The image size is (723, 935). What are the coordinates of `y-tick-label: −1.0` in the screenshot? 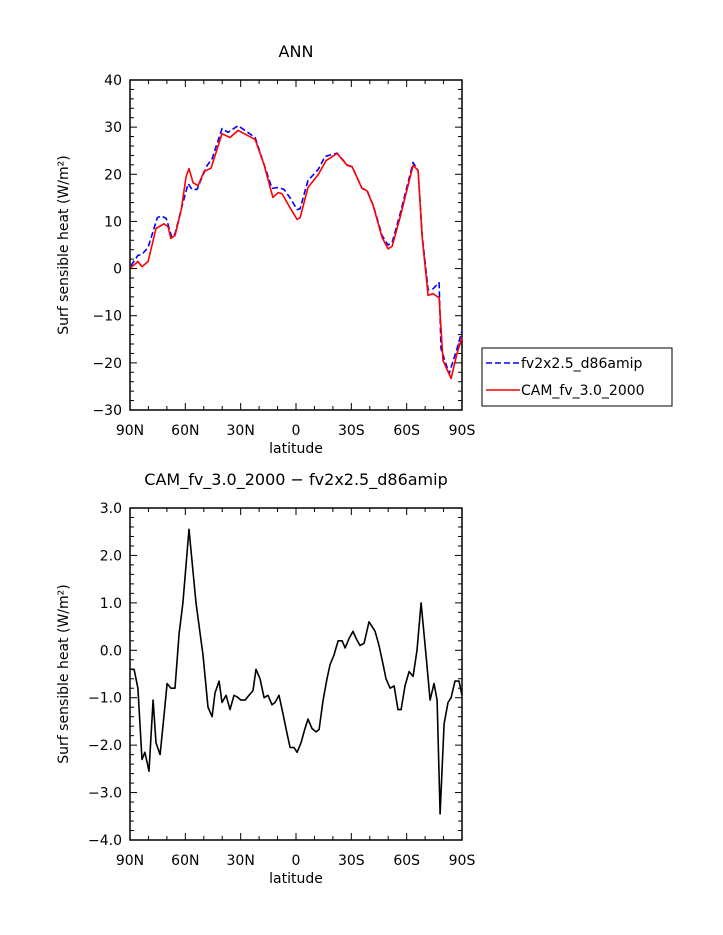 It's located at (105, 699).